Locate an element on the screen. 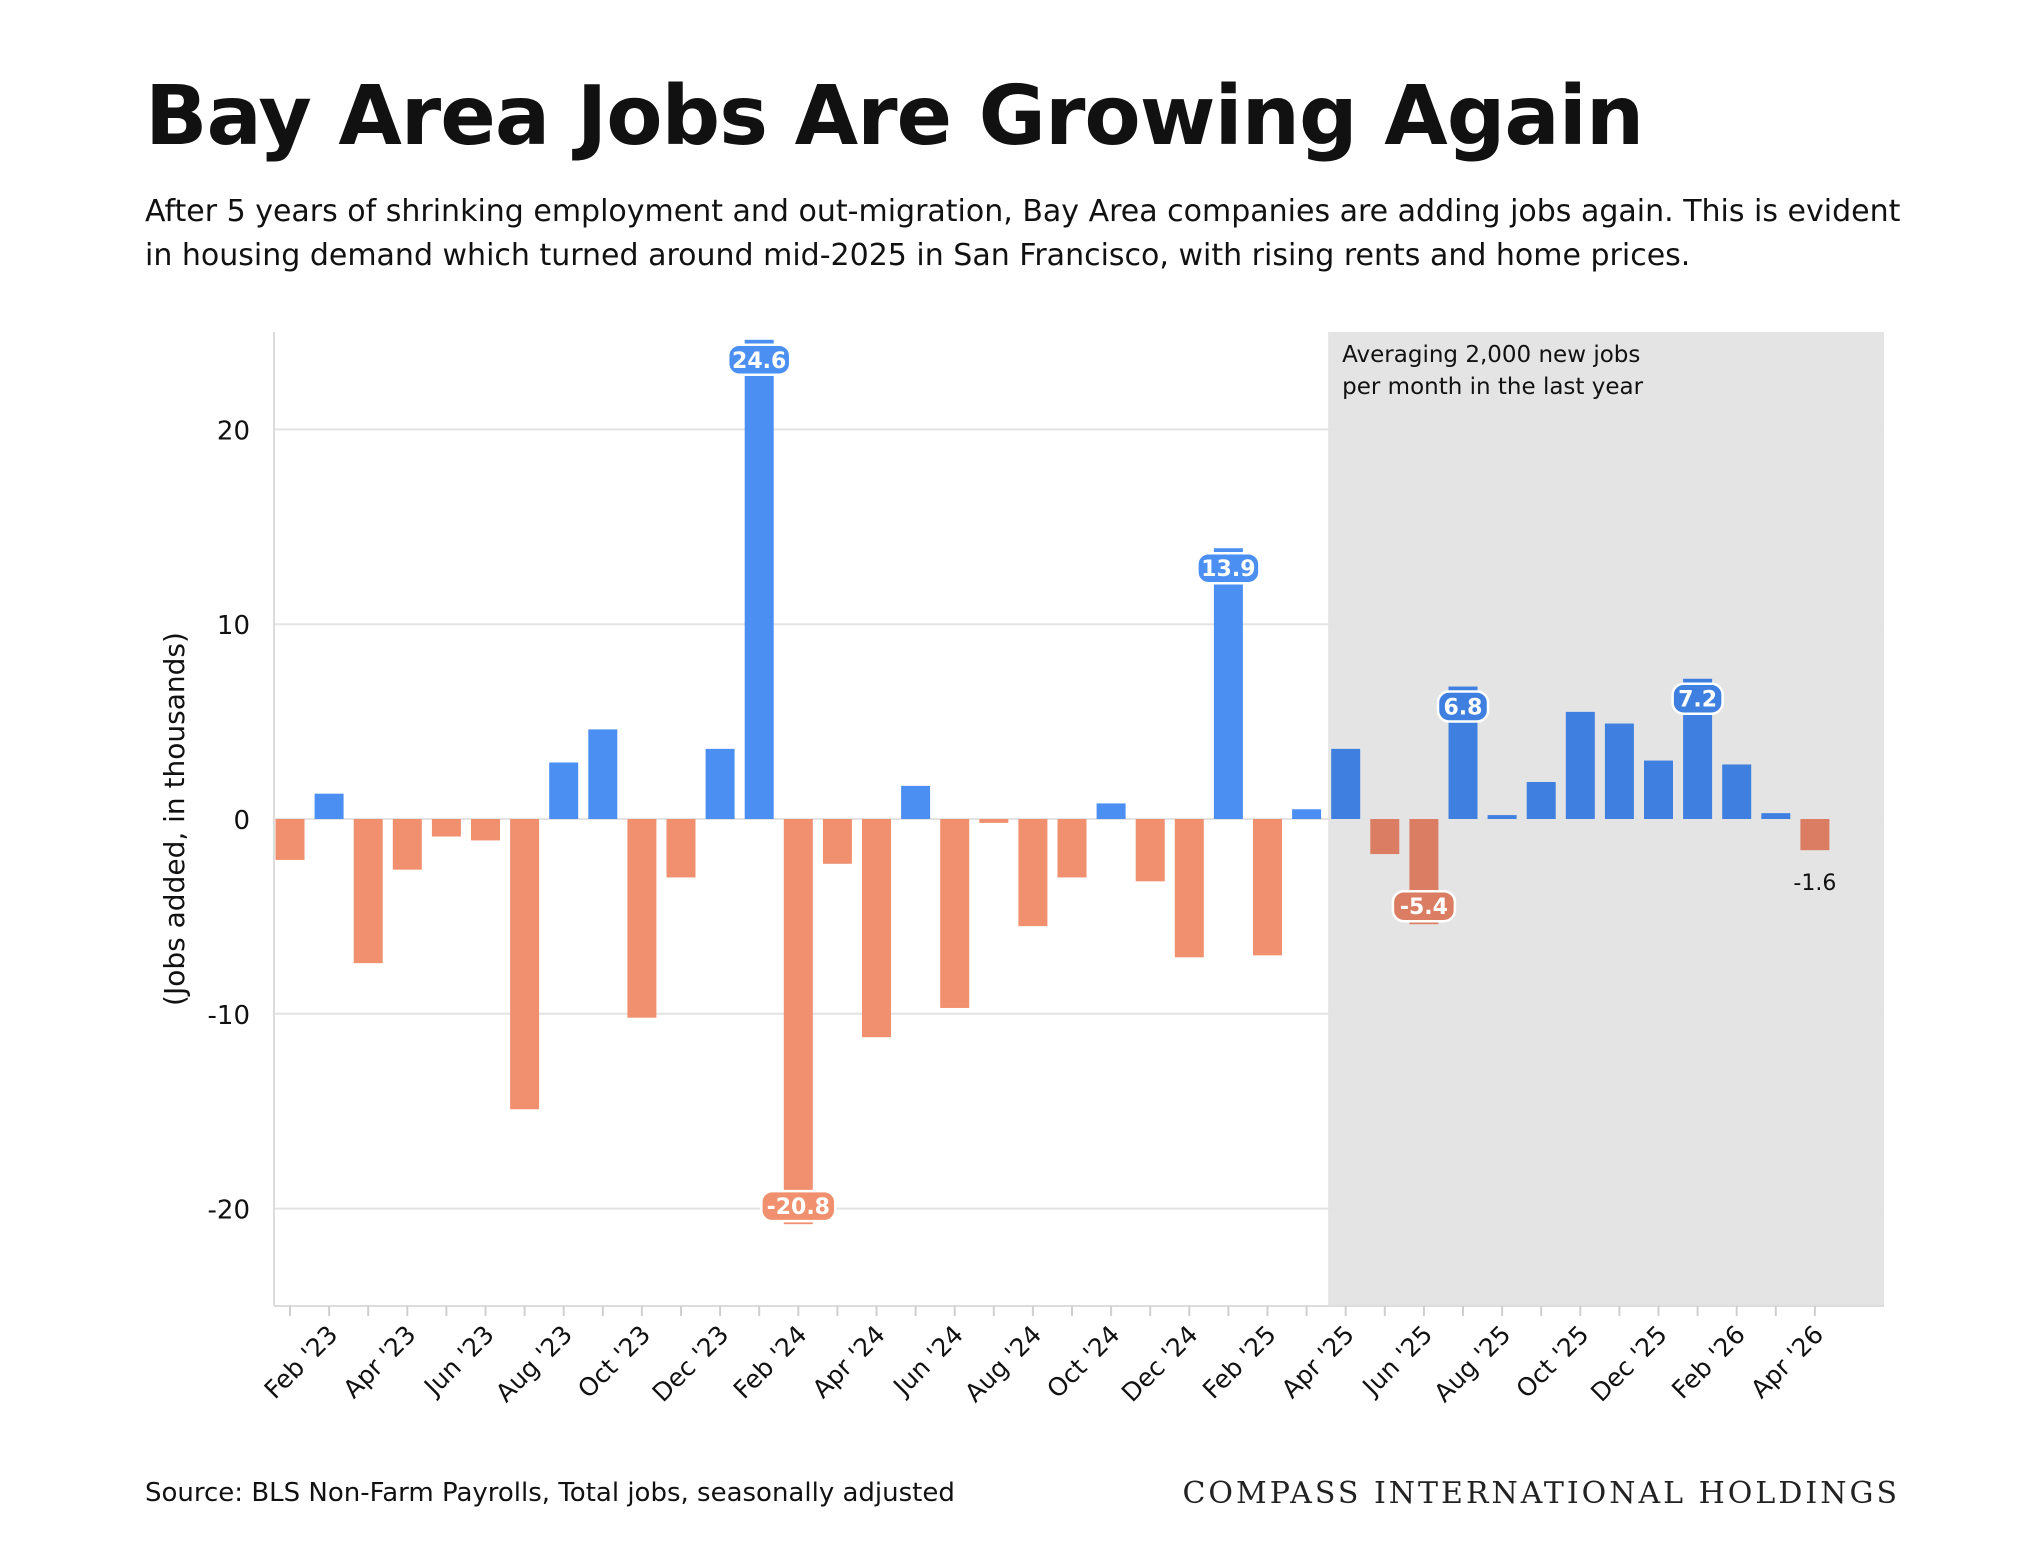  x-tick-label: Apr '26 is located at coordinates (1787, 1362).